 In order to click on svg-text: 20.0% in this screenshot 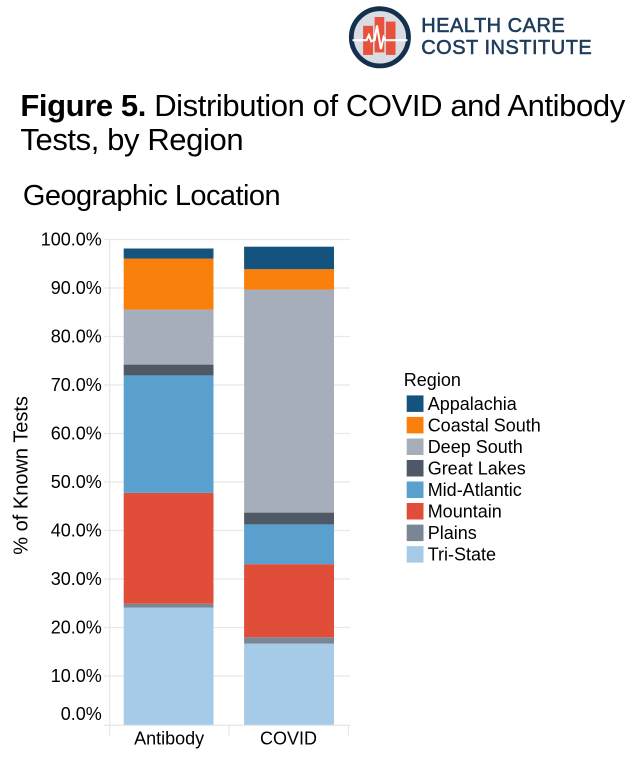, I will do `click(76, 628)`.